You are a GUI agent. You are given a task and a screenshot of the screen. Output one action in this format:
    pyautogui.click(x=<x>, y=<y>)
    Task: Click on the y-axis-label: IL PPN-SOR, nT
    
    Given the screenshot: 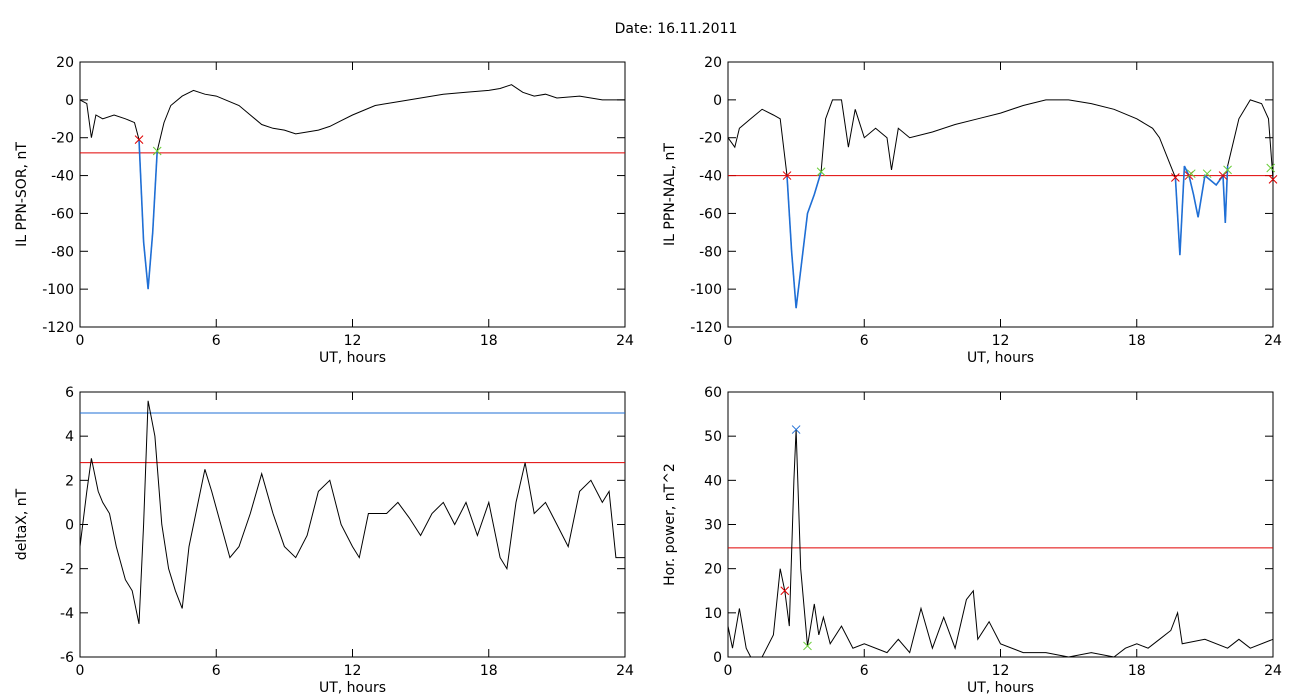 What is the action you would take?
    pyautogui.click(x=22, y=194)
    